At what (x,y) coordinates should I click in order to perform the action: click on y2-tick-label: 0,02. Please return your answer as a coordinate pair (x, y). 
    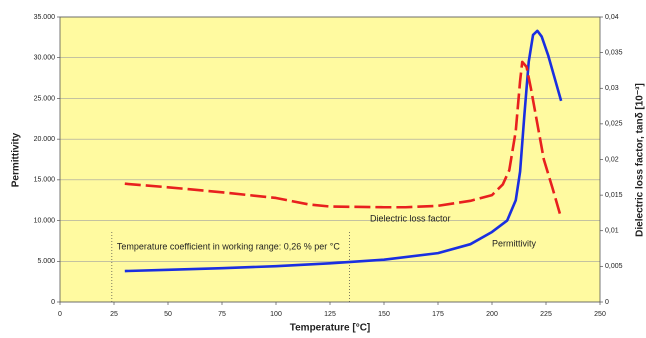
    Looking at the image, I should click on (612, 159).